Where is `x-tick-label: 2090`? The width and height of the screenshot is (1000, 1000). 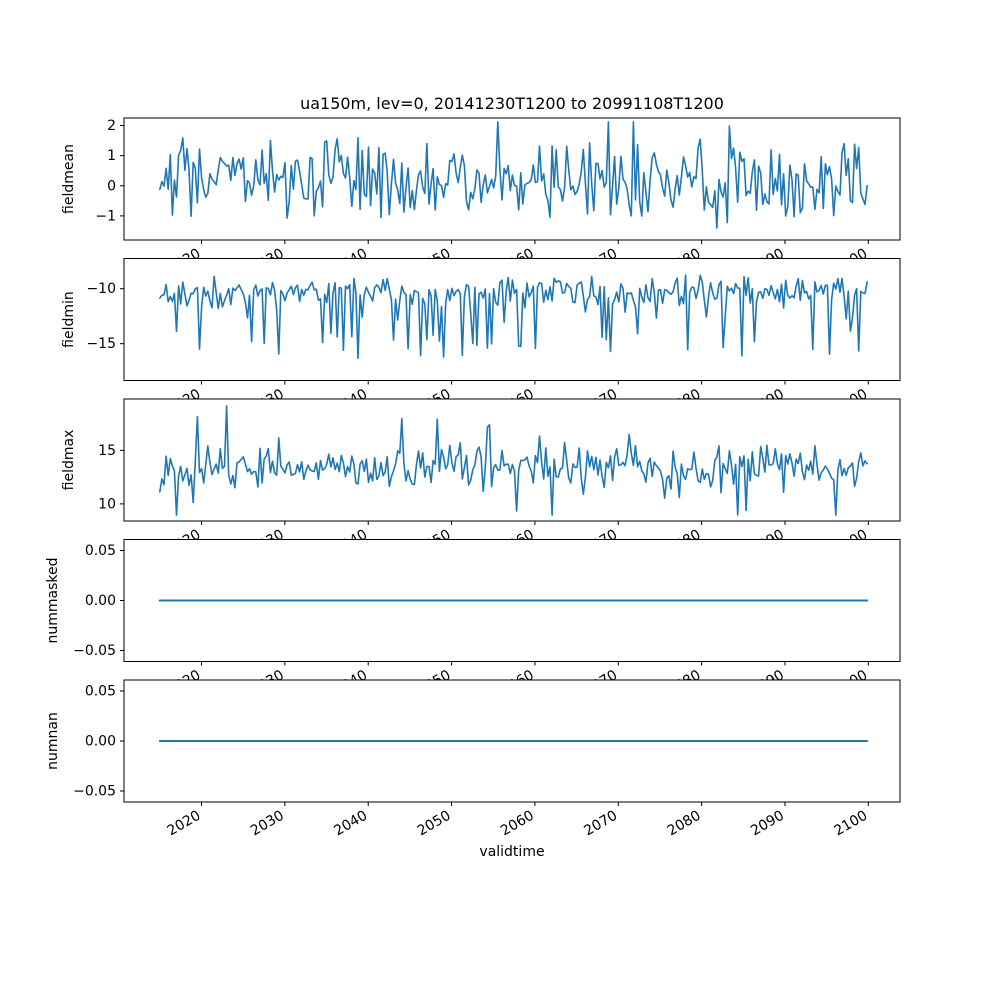 x-tick-label: 2090 is located at coordinates (767, 824).